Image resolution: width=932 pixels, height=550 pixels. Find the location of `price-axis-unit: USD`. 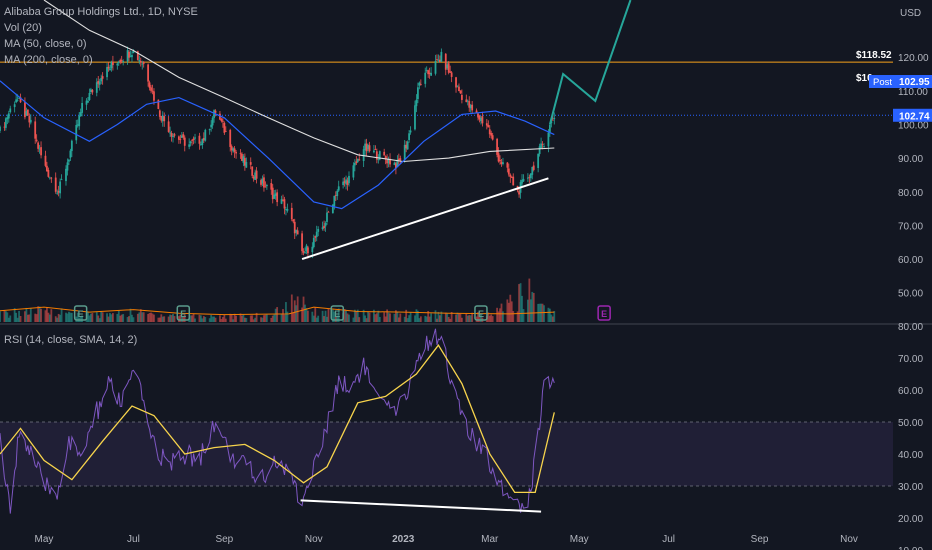

price-axis-unit: USD is located at coordinates (910, 13).